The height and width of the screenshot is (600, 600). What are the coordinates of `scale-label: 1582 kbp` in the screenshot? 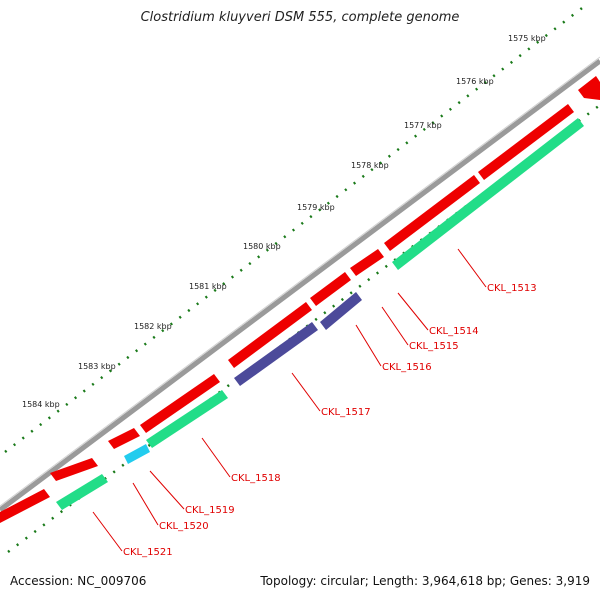 It's located at (153, 326).